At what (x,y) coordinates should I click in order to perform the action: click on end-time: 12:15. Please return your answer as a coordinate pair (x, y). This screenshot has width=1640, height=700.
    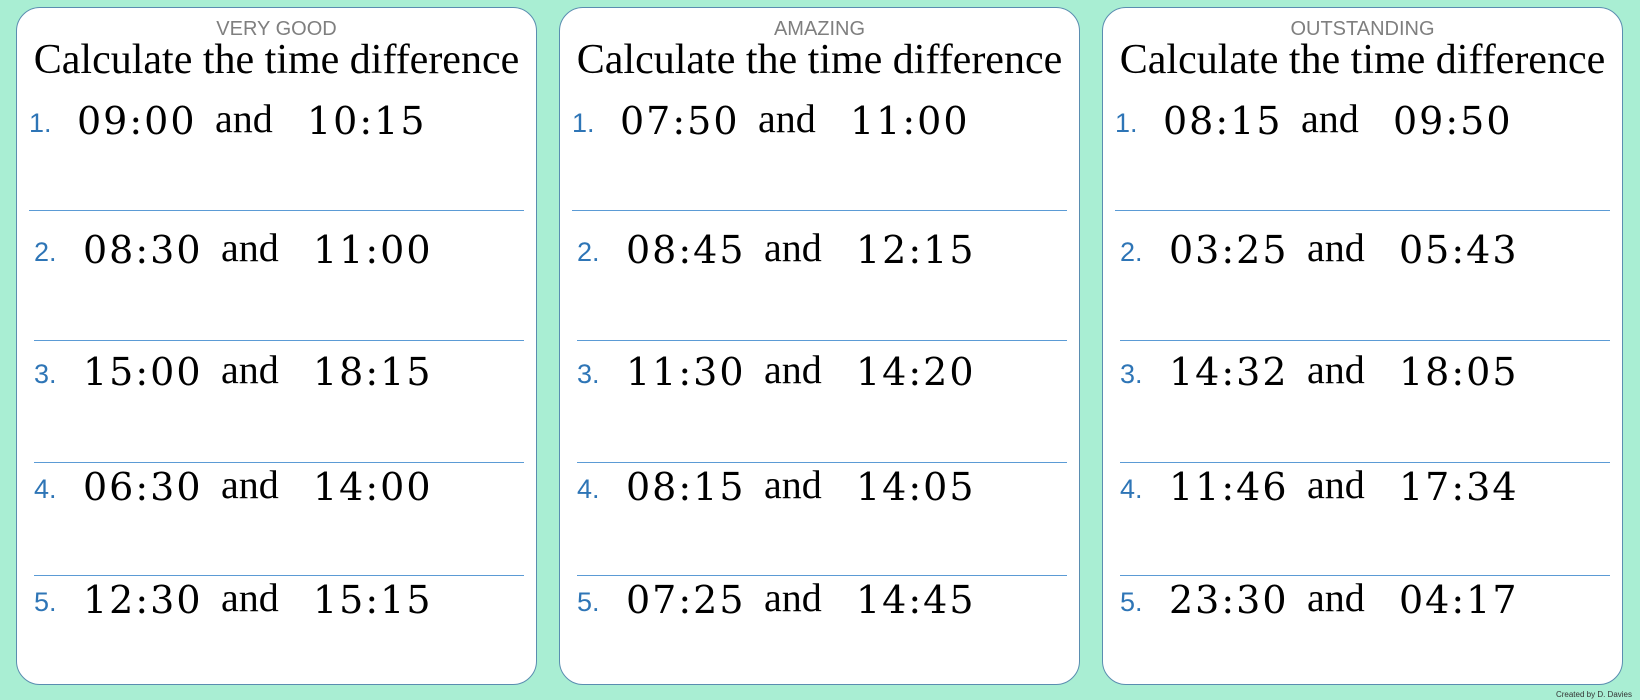
    Looking at the image, I should click on (916, 250).